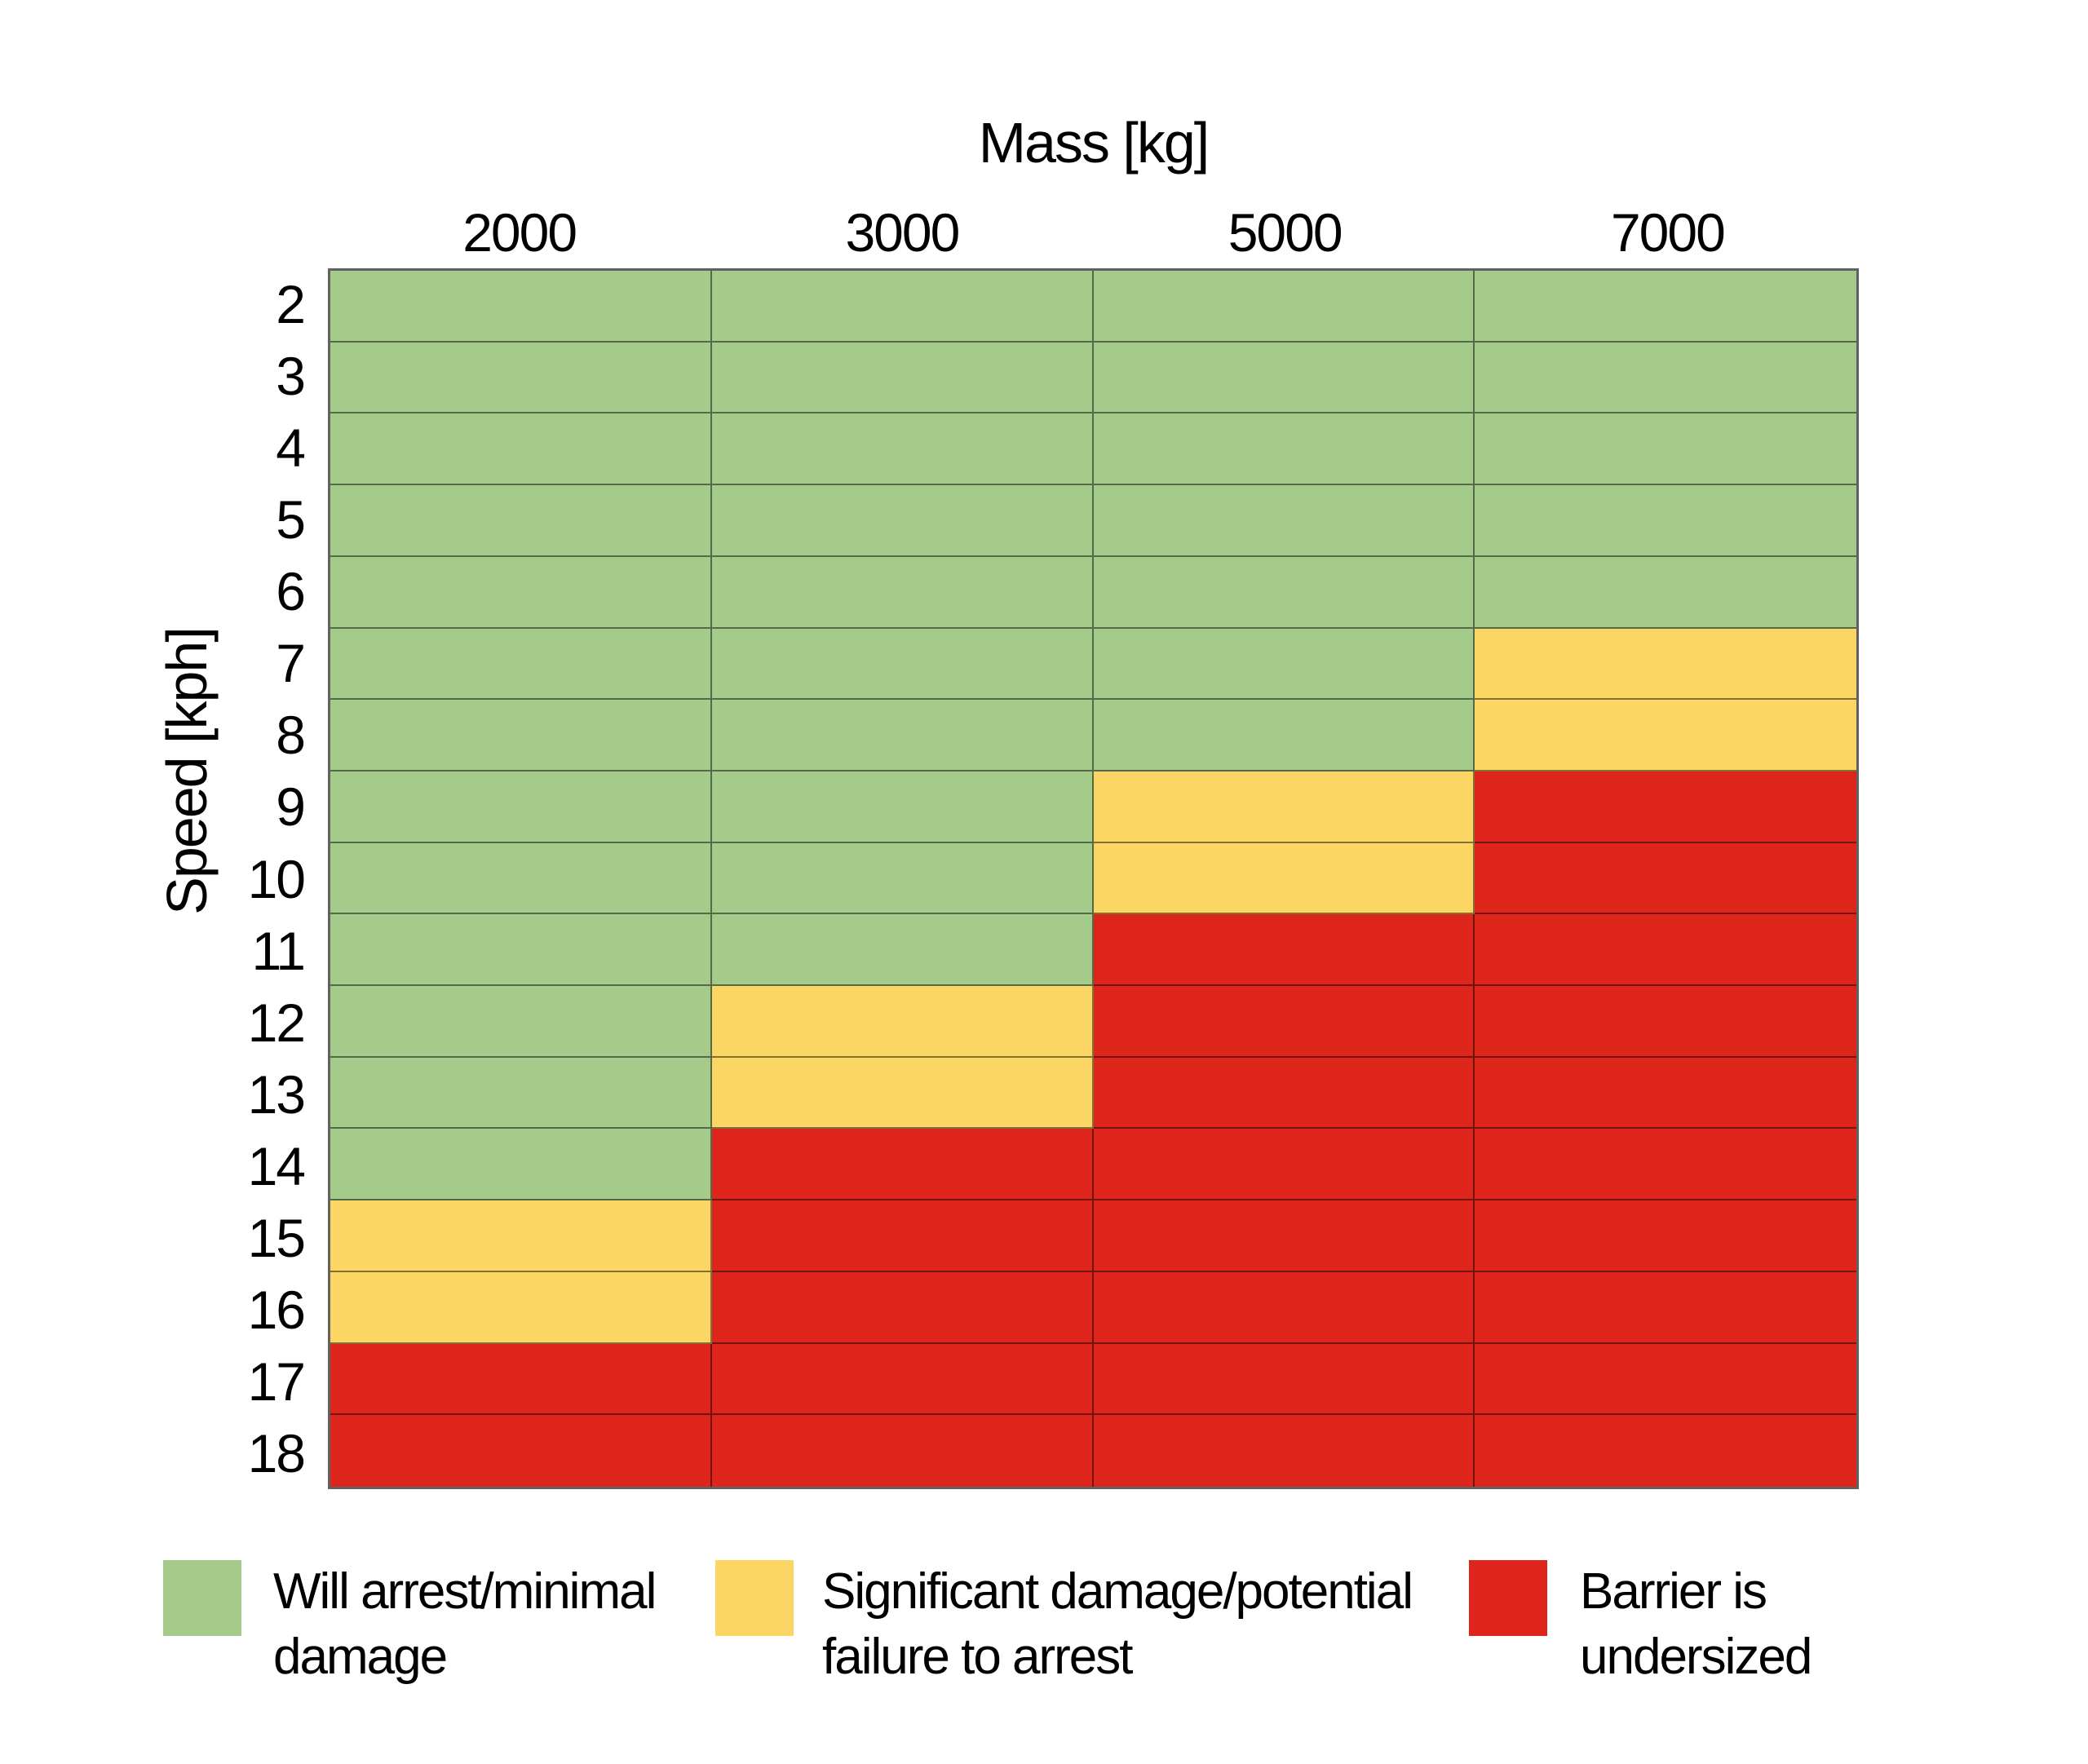 This screenshot has height=1764, width=2088. I want to click on legend-label-red: Barrier is undersized, so click(1696, 1624).